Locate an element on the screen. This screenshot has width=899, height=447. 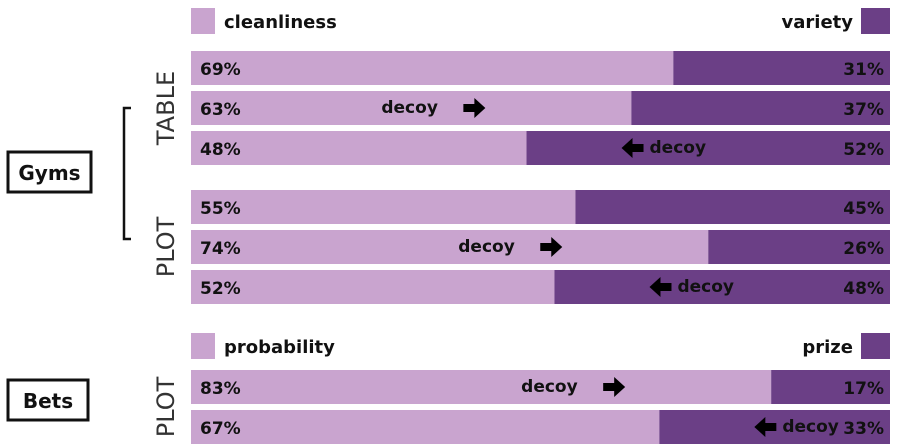
value-label-left: 74% is located at coordinates (220, 249).